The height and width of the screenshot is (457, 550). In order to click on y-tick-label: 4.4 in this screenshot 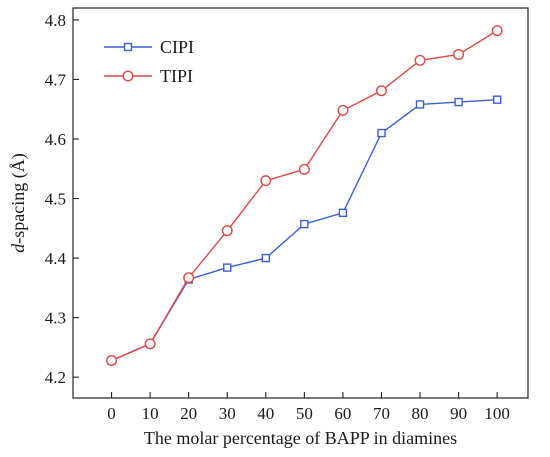, I will do `click(56, 258)`.